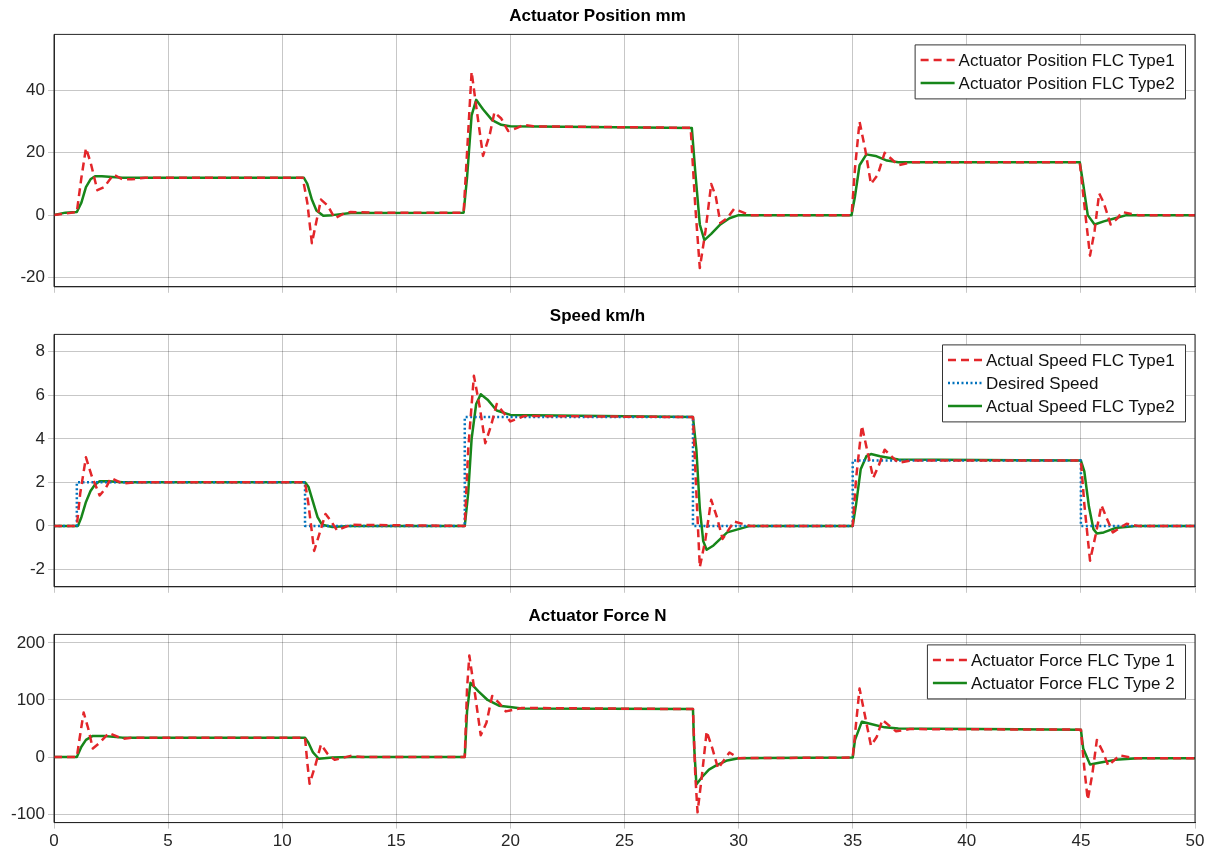  I want to click on y-tick-label: 2, so click(40, 482).